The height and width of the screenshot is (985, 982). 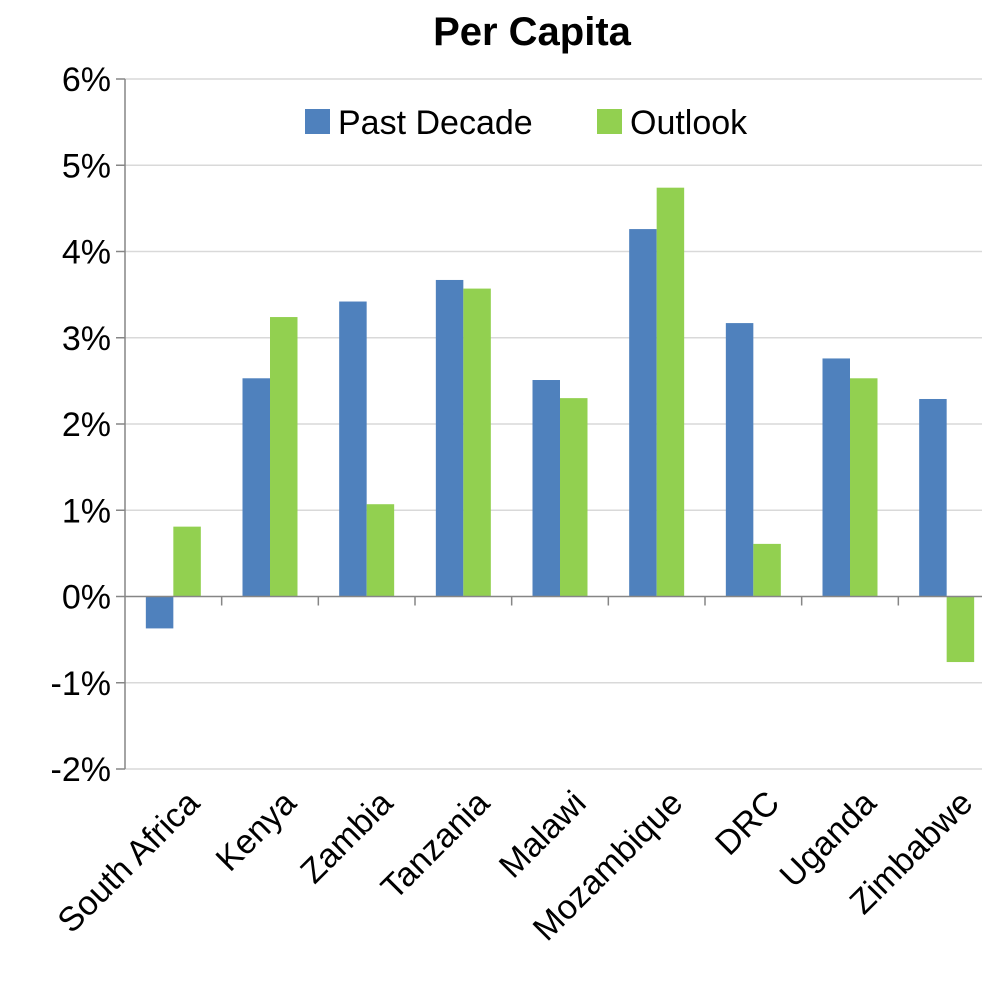 I want to click on legend-label-past-decade: Past Decade, so click(x=435, y=123).